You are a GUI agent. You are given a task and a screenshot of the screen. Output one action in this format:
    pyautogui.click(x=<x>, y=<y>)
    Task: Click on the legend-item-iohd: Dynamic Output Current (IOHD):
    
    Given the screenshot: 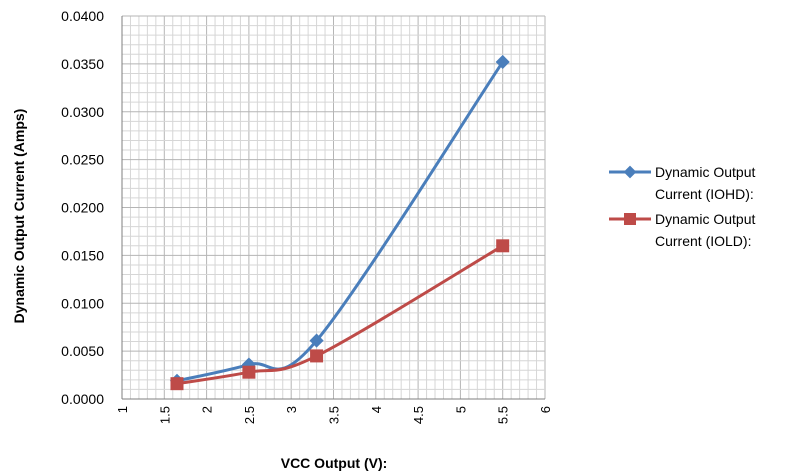 What is the action you would take?
    pyautogui.click(x=682, y=183)
    